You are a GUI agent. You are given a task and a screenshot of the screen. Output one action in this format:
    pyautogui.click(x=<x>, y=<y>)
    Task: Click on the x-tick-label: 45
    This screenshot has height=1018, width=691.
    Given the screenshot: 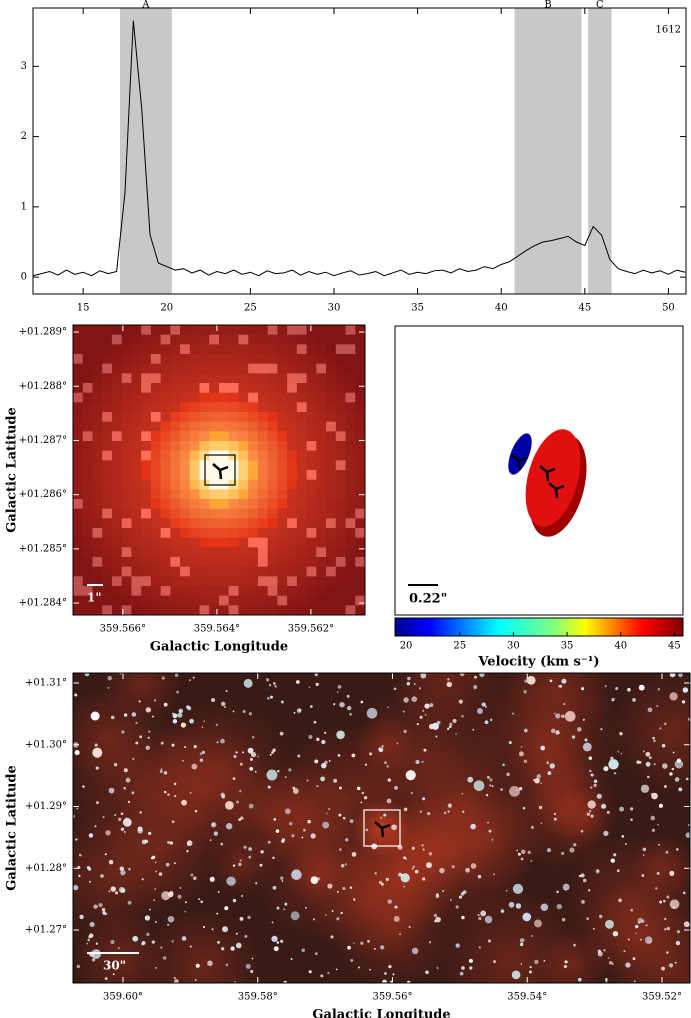 What is the action you would take?
    pyautogui.click(x=584, y=308)
    